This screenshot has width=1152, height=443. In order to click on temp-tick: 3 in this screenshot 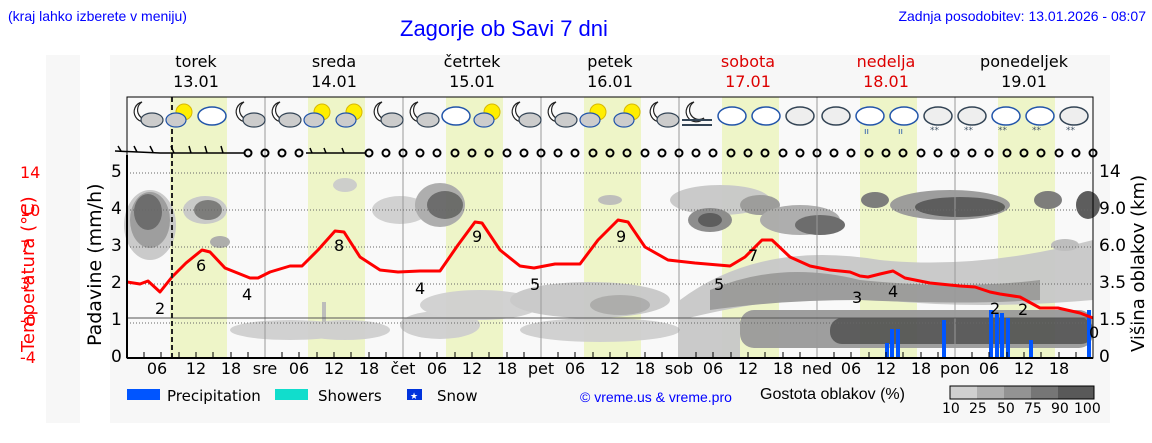, I will do `click(25, 283)`.